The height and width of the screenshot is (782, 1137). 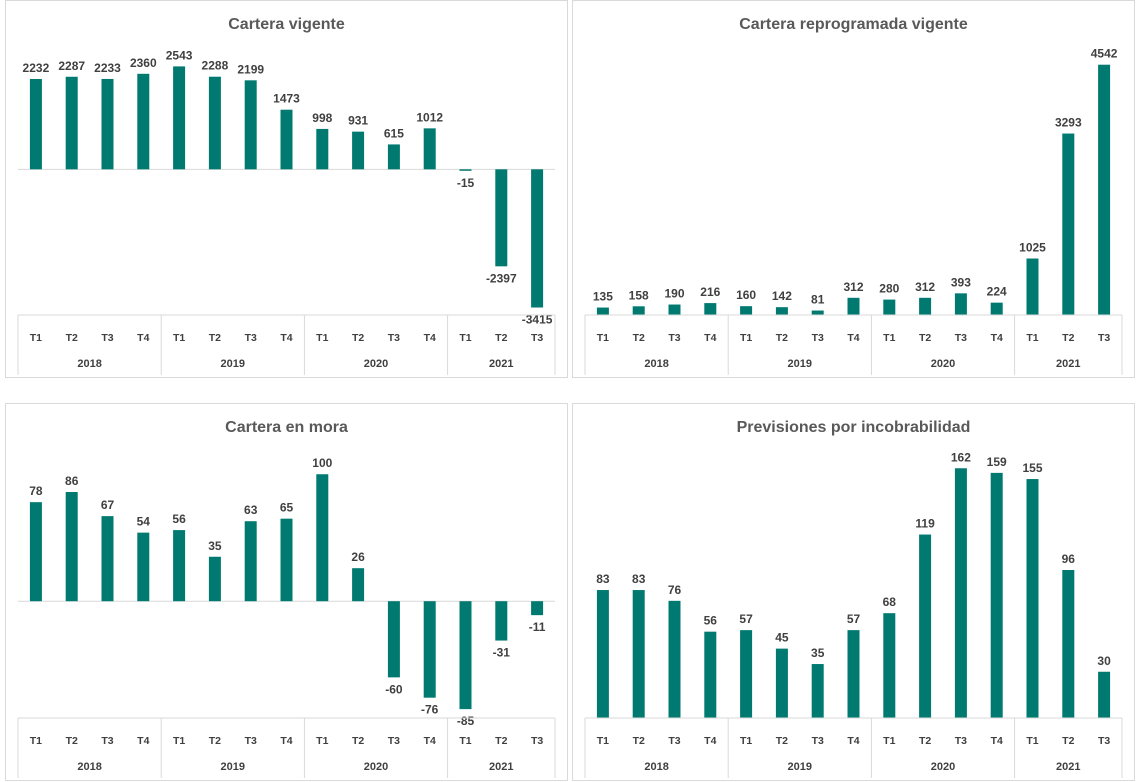 I want to click on data-label: 86, so click(x=72, y=481).